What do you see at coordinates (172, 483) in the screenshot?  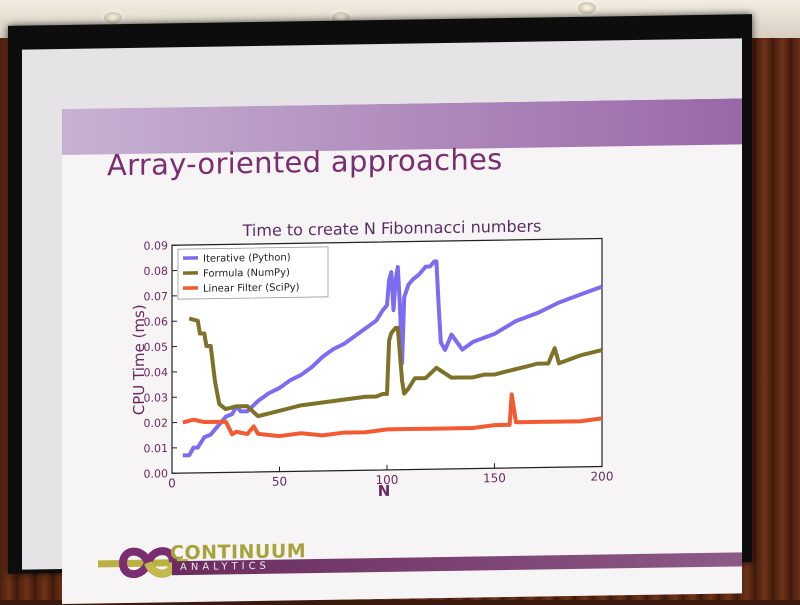 I see `x-tick-label: 0` at bounding box center [172, 483].